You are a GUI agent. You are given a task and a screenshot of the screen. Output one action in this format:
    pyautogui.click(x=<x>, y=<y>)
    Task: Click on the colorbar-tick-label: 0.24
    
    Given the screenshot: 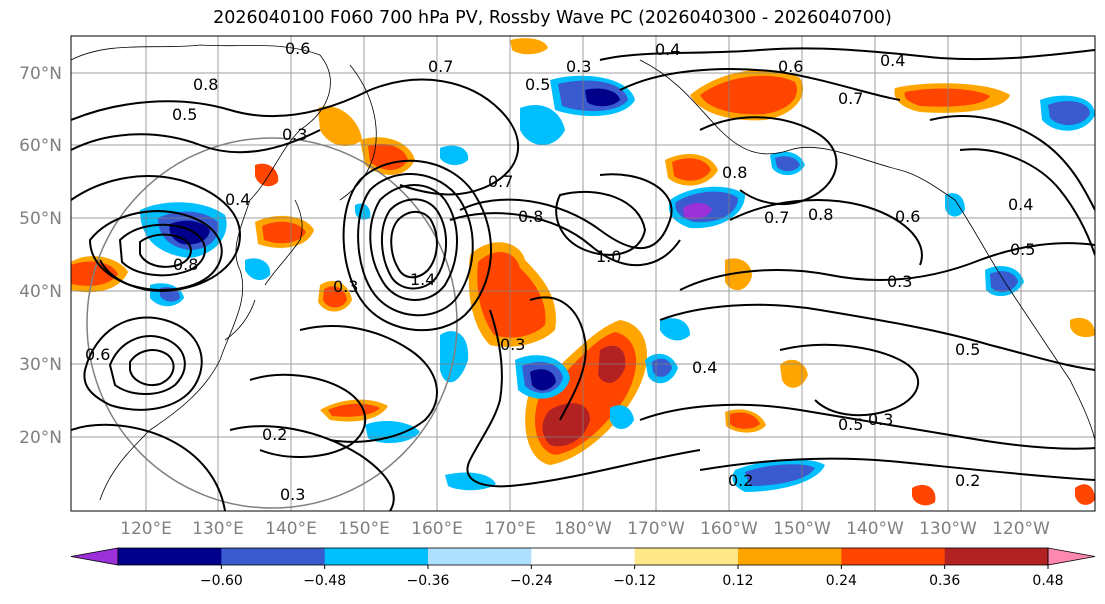 What is the action you would take?
    pyautogui.click(x=841, y=581)
    